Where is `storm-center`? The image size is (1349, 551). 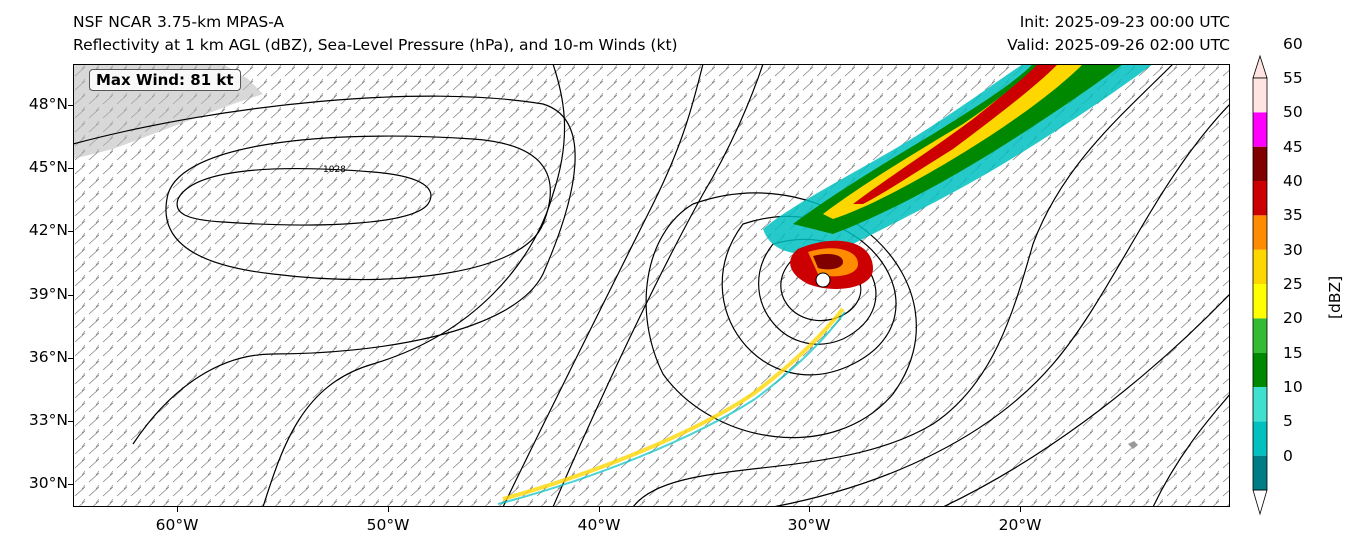 storm-center is located at coordinates (823, 280).